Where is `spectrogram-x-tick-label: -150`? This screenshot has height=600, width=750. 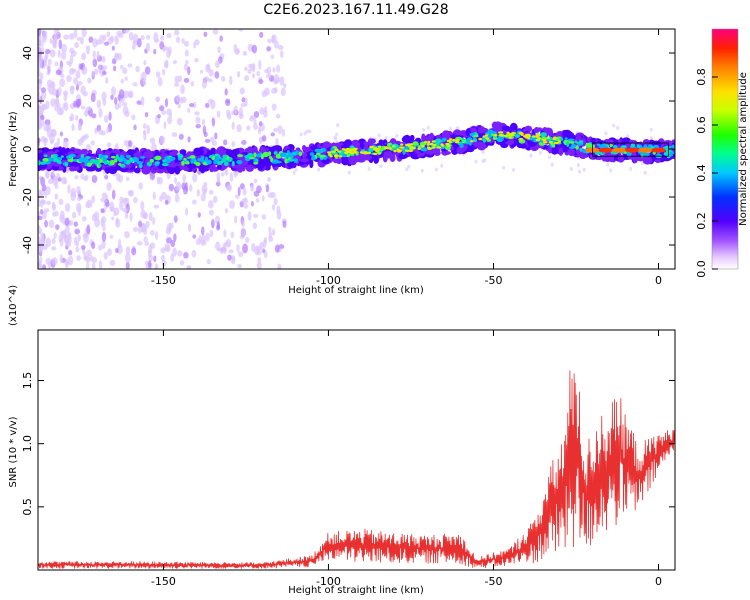 spectrogram-x-tick-label: -150 is located at coordinates (163, 280).